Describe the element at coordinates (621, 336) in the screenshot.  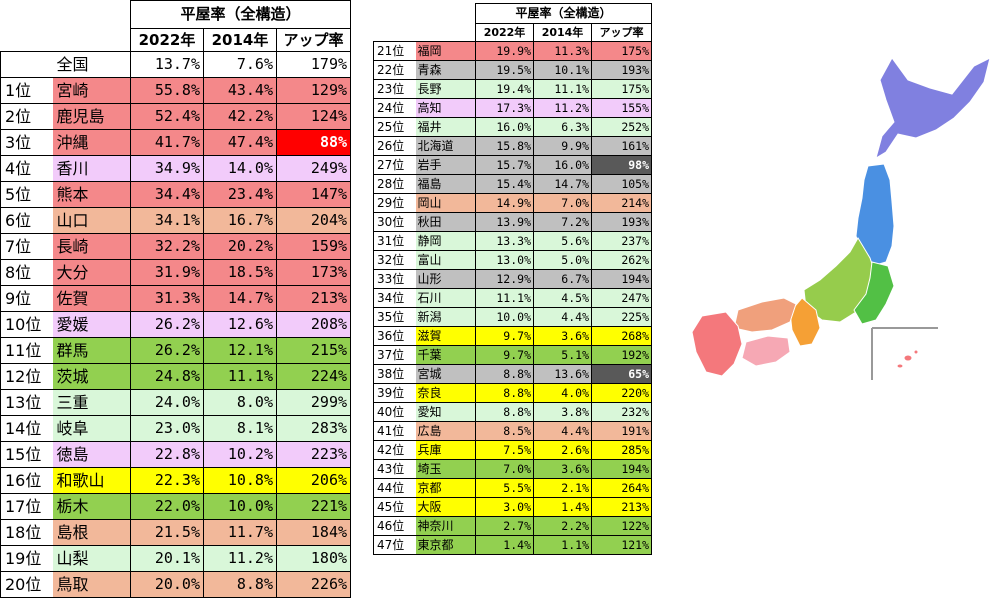
I see `rise-rate-cell: 268%` at that location.